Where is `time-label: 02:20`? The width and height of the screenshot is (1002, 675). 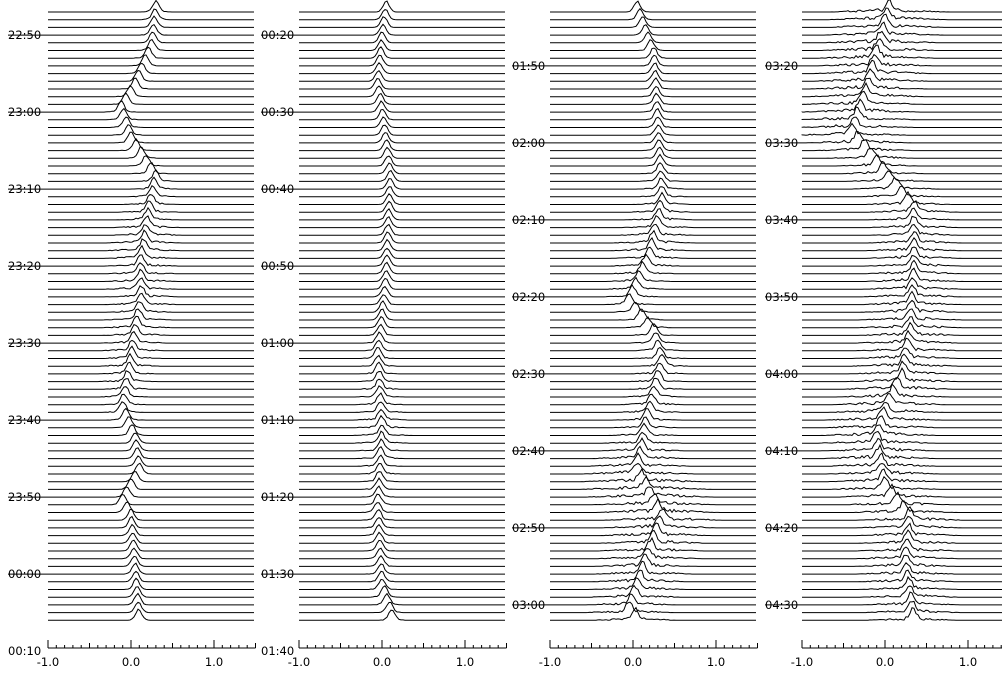
time-label: 02:20 is located at coordinates (528, 297).